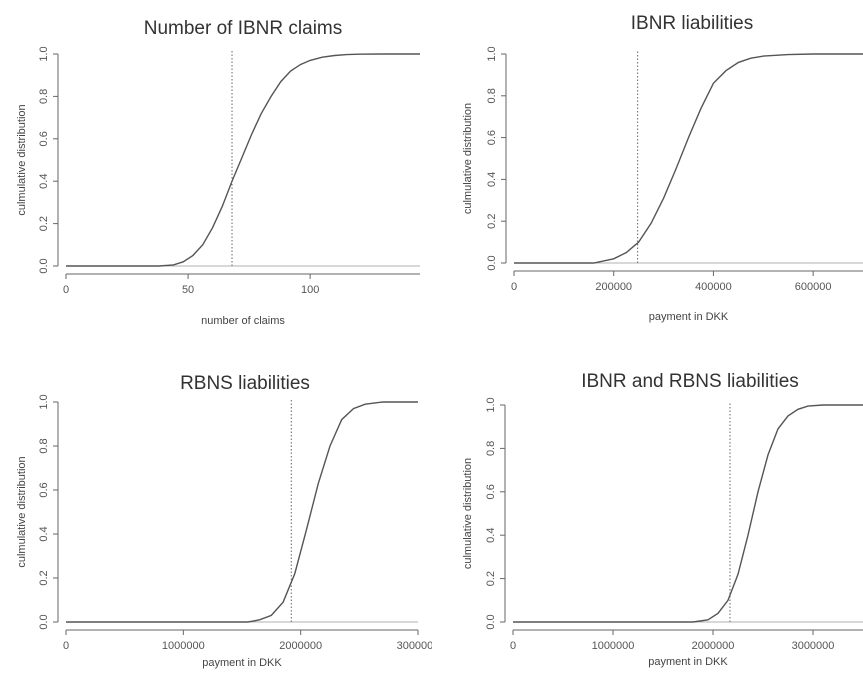 This screenshot has height=679, width=863. I want to click on x-tick-label: 50, so click(188, 290).